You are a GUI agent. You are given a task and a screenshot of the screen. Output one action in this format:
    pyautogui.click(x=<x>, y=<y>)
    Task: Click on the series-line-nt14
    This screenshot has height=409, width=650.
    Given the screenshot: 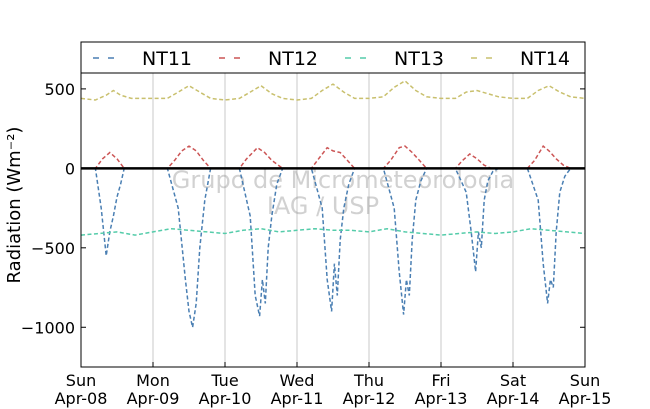 What is the action you would take?
    pyautogui.click(x=333, y=90)
    